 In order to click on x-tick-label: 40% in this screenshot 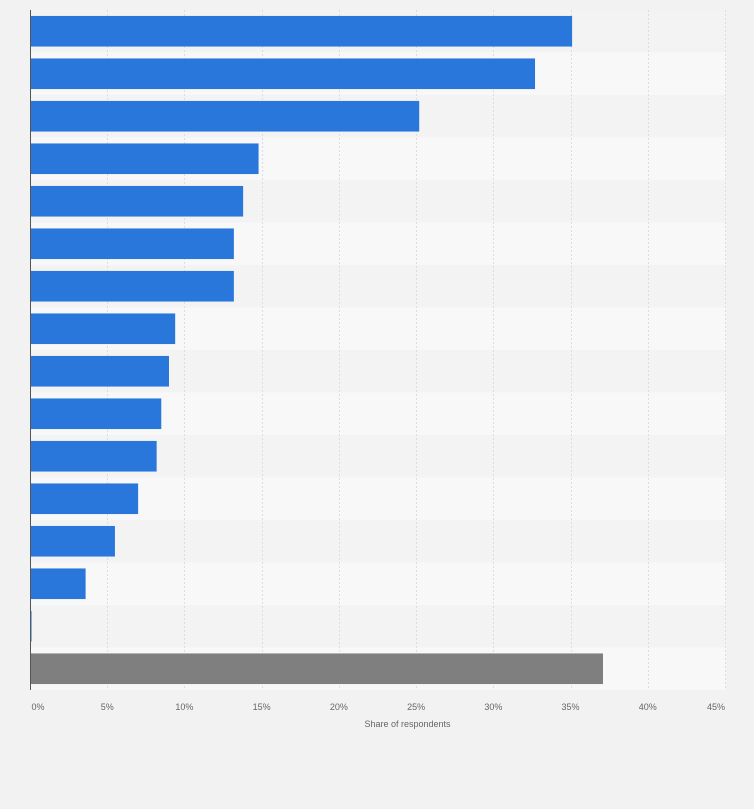, I will do `click(648, 707)`.